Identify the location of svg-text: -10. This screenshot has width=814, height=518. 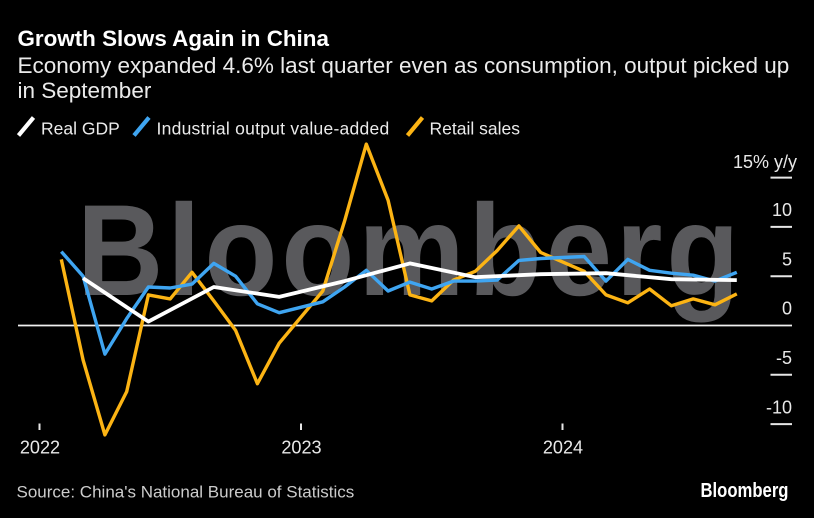
(779, 408).